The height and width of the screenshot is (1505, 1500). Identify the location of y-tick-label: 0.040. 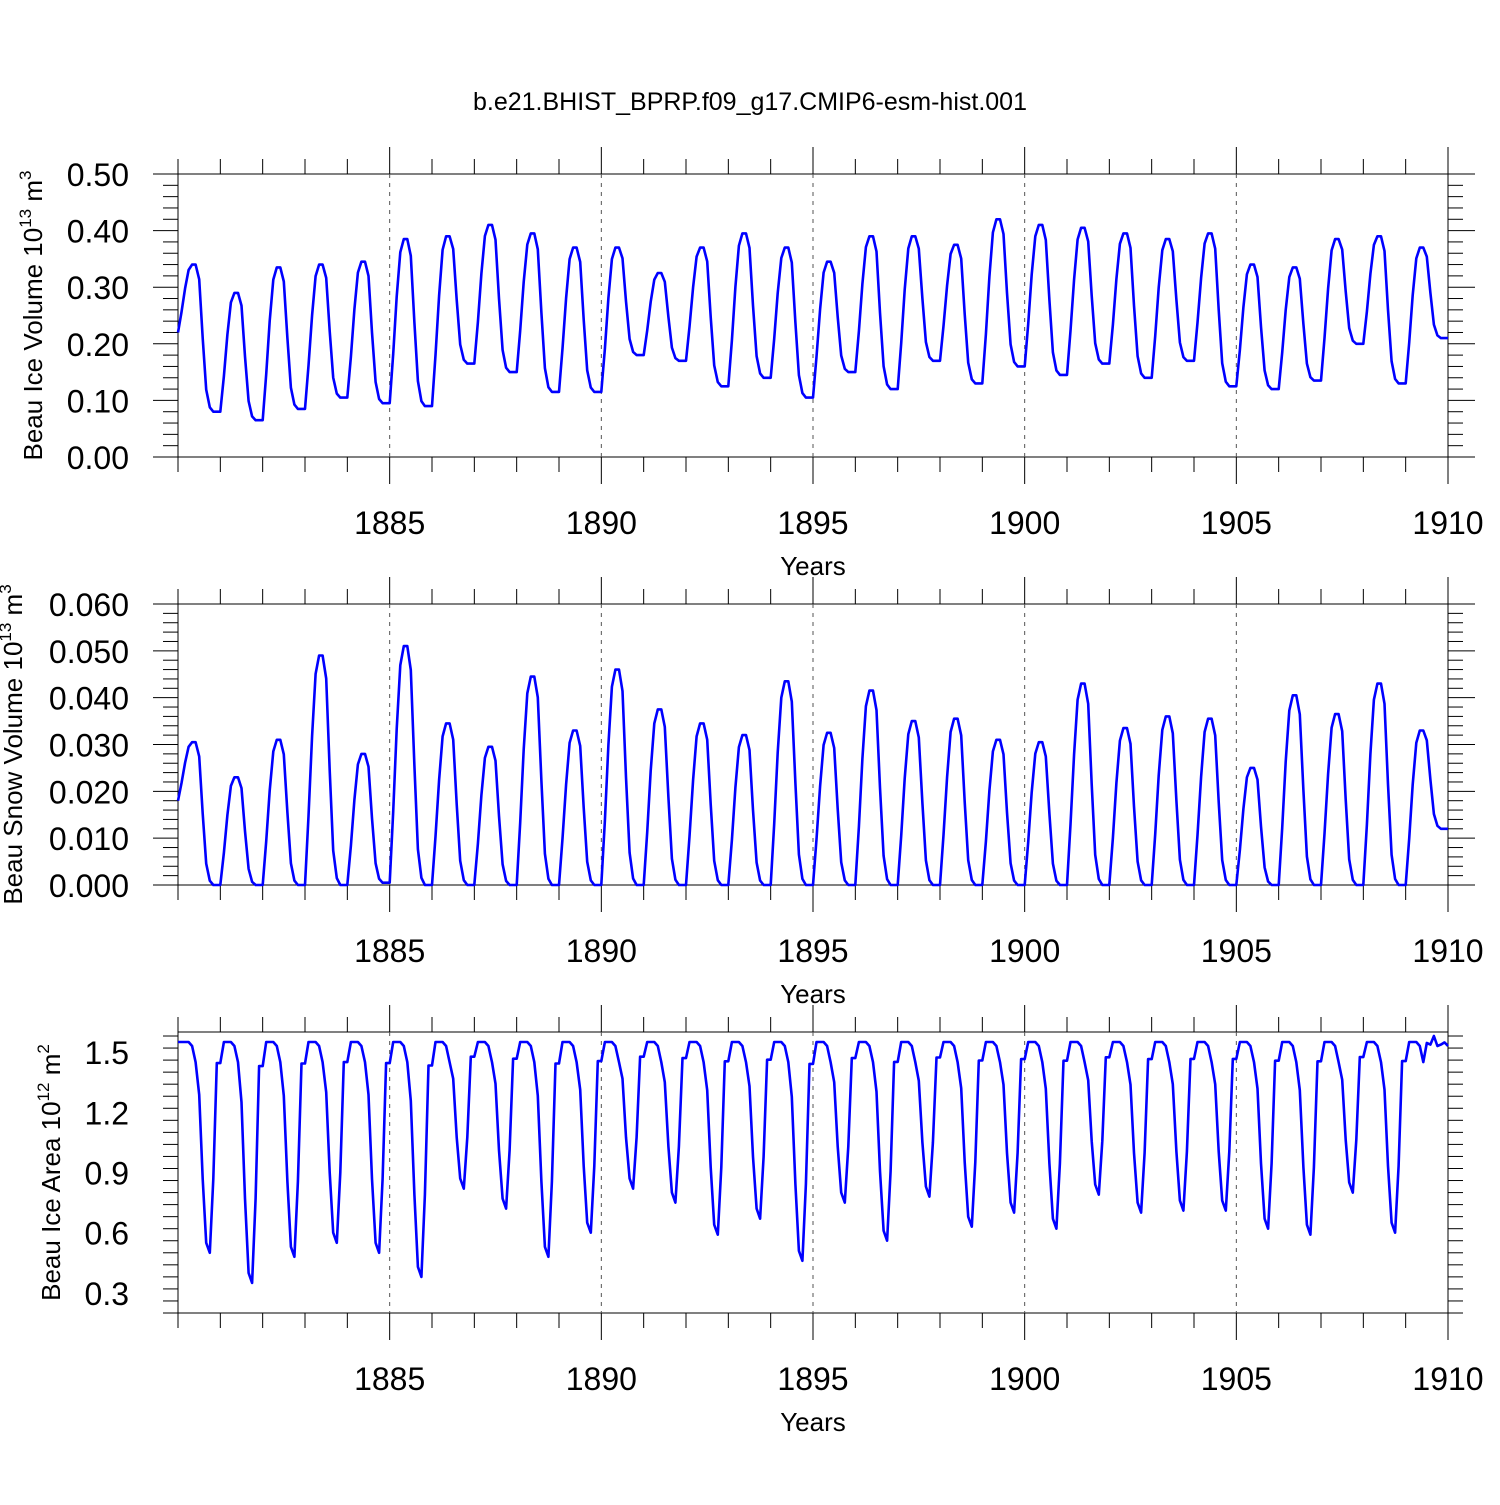
(89, 699).